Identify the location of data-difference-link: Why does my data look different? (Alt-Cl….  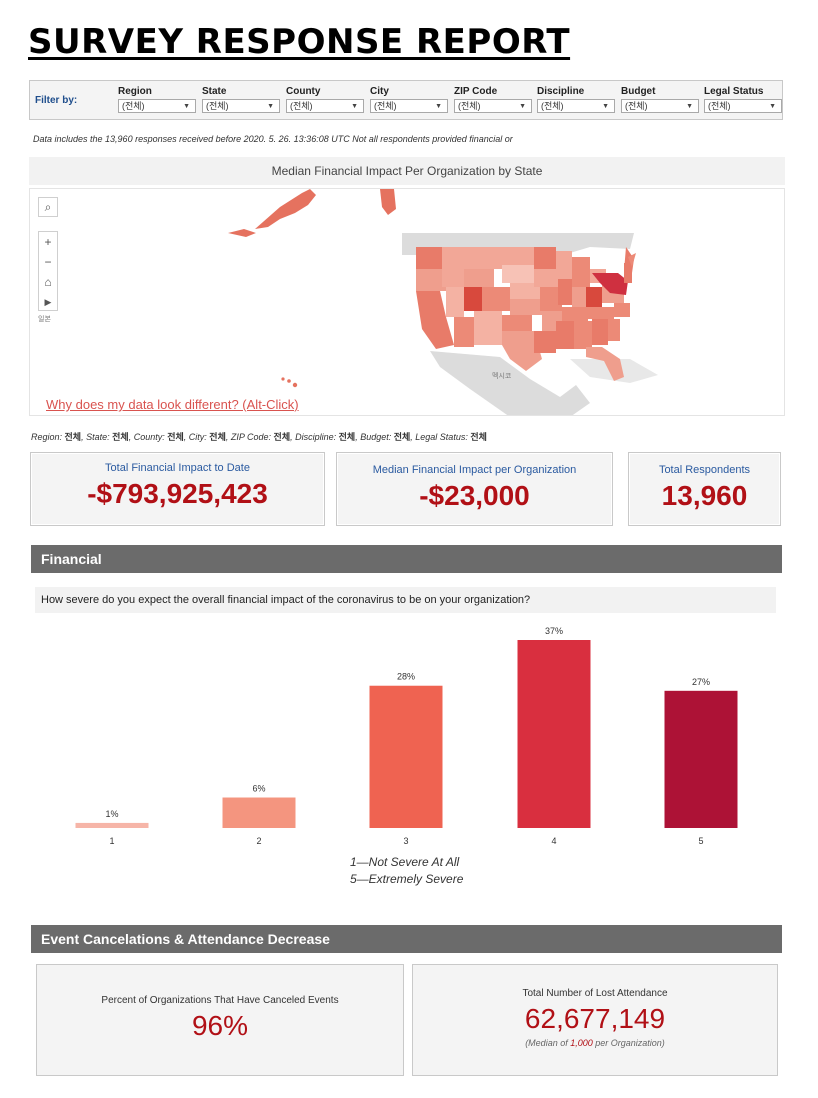
(172, 404).